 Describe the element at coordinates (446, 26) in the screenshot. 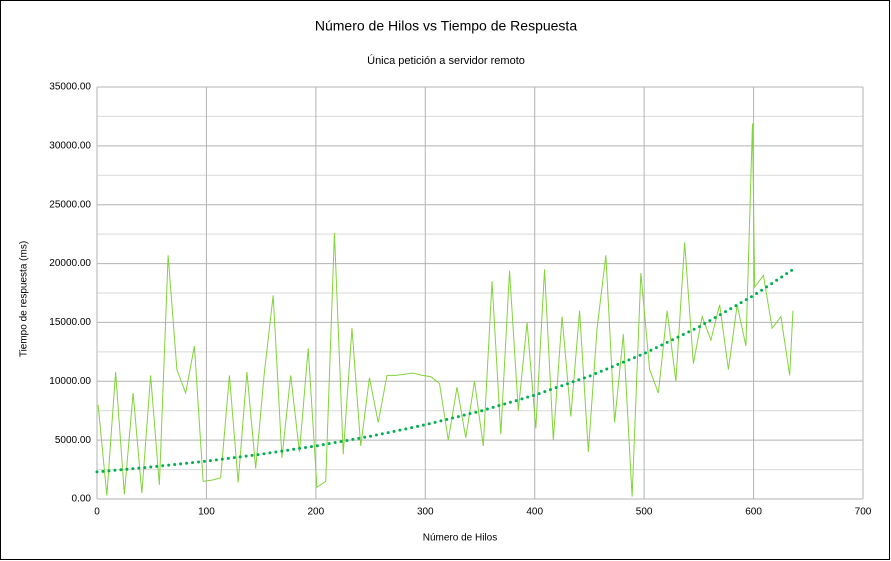

I see `chart-title: Número de Hilos vs Tiempo de Respuesta` at that location.